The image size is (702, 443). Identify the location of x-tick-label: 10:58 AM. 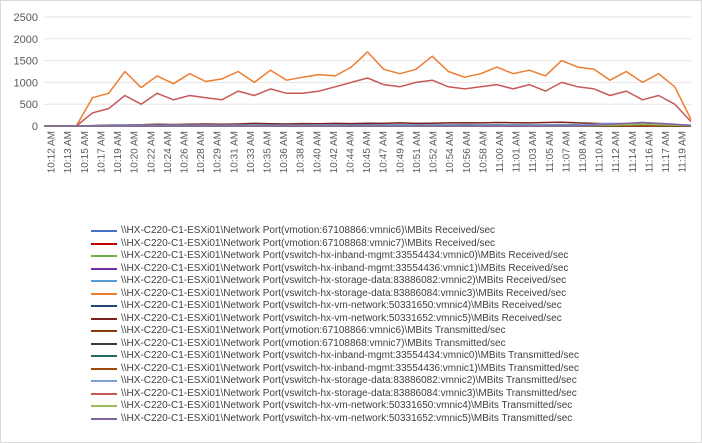
(483, 152).